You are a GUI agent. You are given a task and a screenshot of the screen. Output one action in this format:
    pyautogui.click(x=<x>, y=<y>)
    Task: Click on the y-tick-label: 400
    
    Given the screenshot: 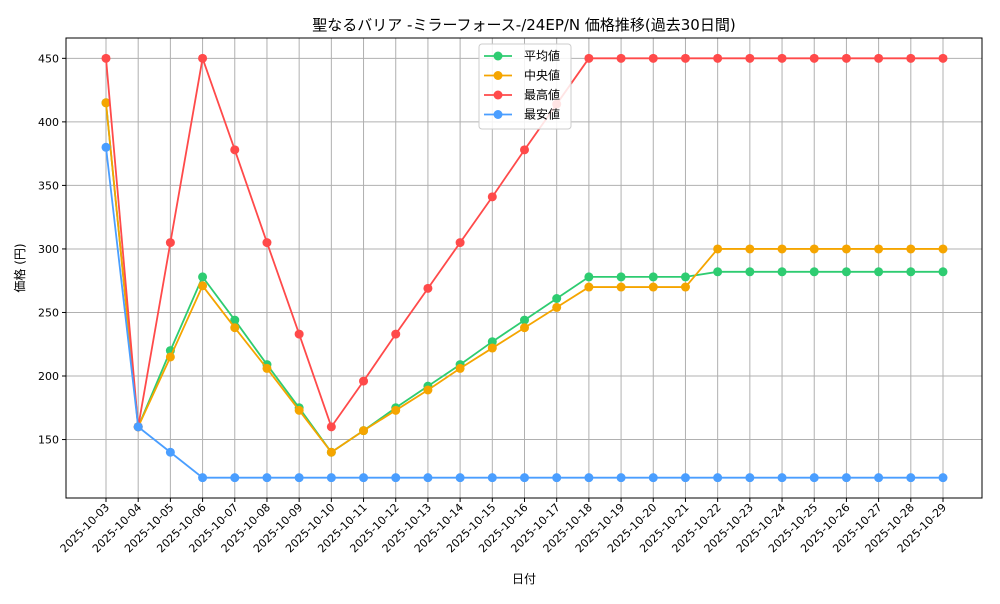 What is the action you would take?
    pyautogui.click(x=48, y=122)
    